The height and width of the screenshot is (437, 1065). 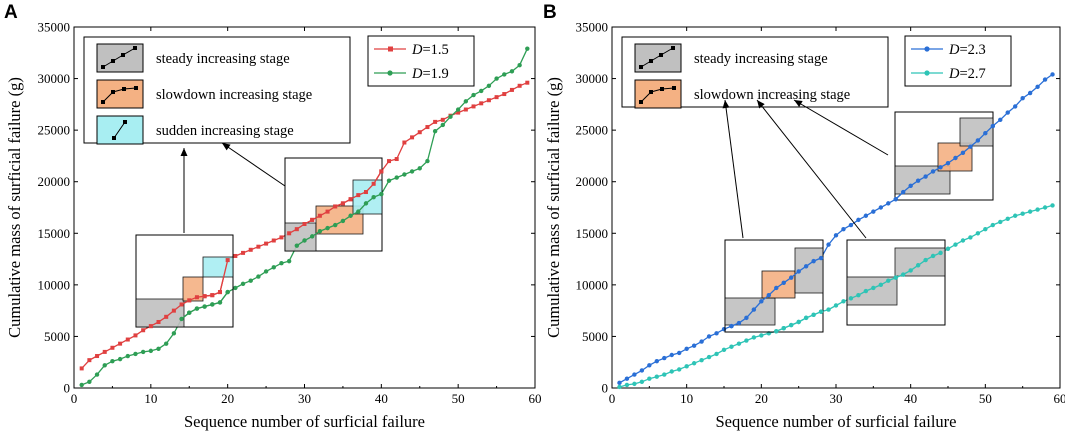 What do you see at coordinates (458, 398) in the screenshot?
I see `x-tick-label: 50` at bounding box center [458, 398].